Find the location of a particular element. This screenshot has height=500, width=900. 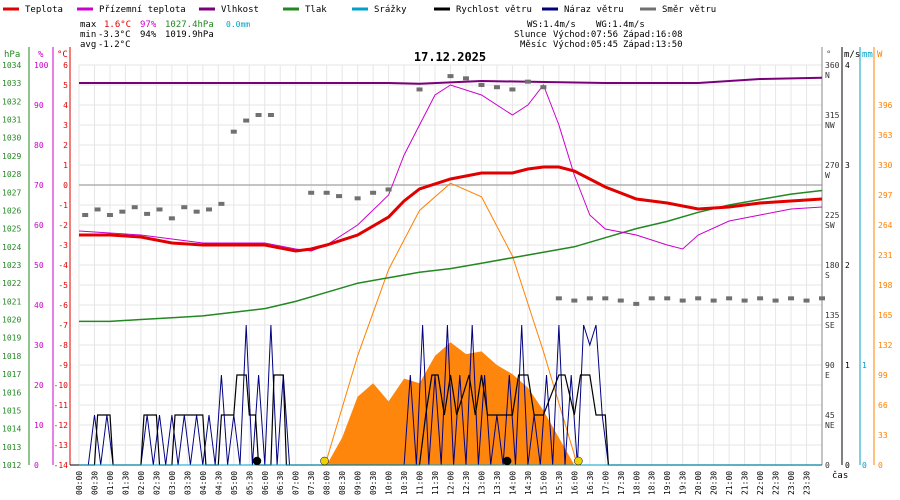

tick-dir-2: 90 is located at coordinates (830, 365).